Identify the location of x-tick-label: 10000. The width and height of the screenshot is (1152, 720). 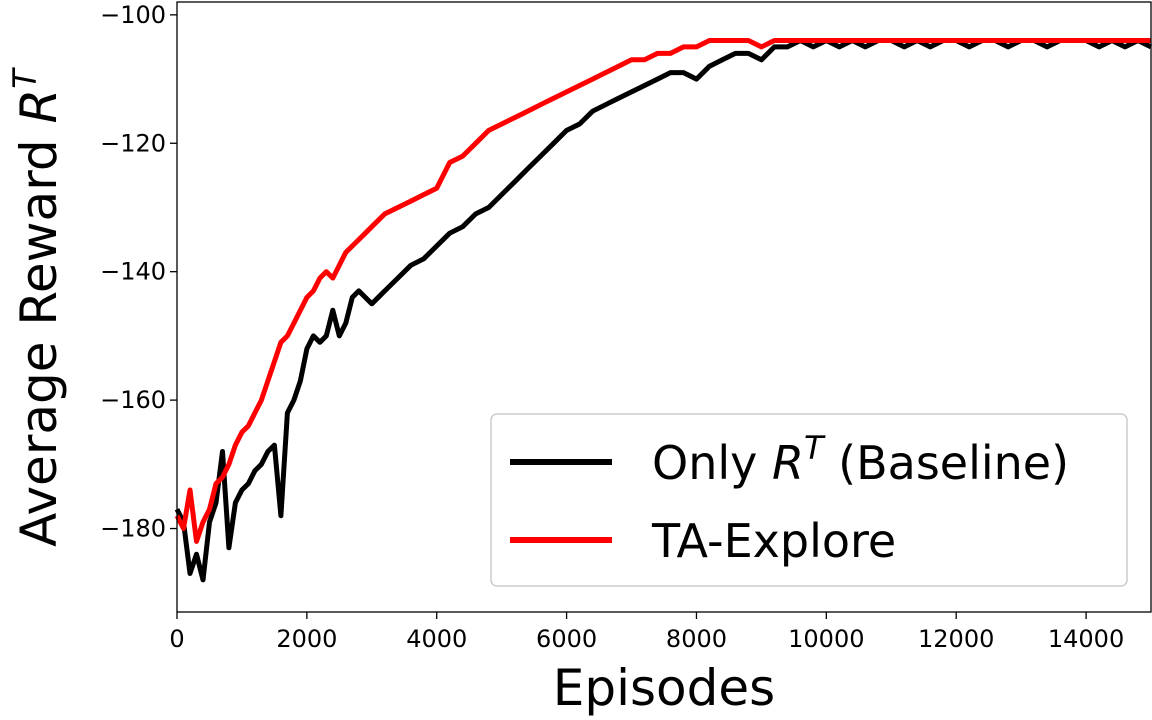
(826, 639).